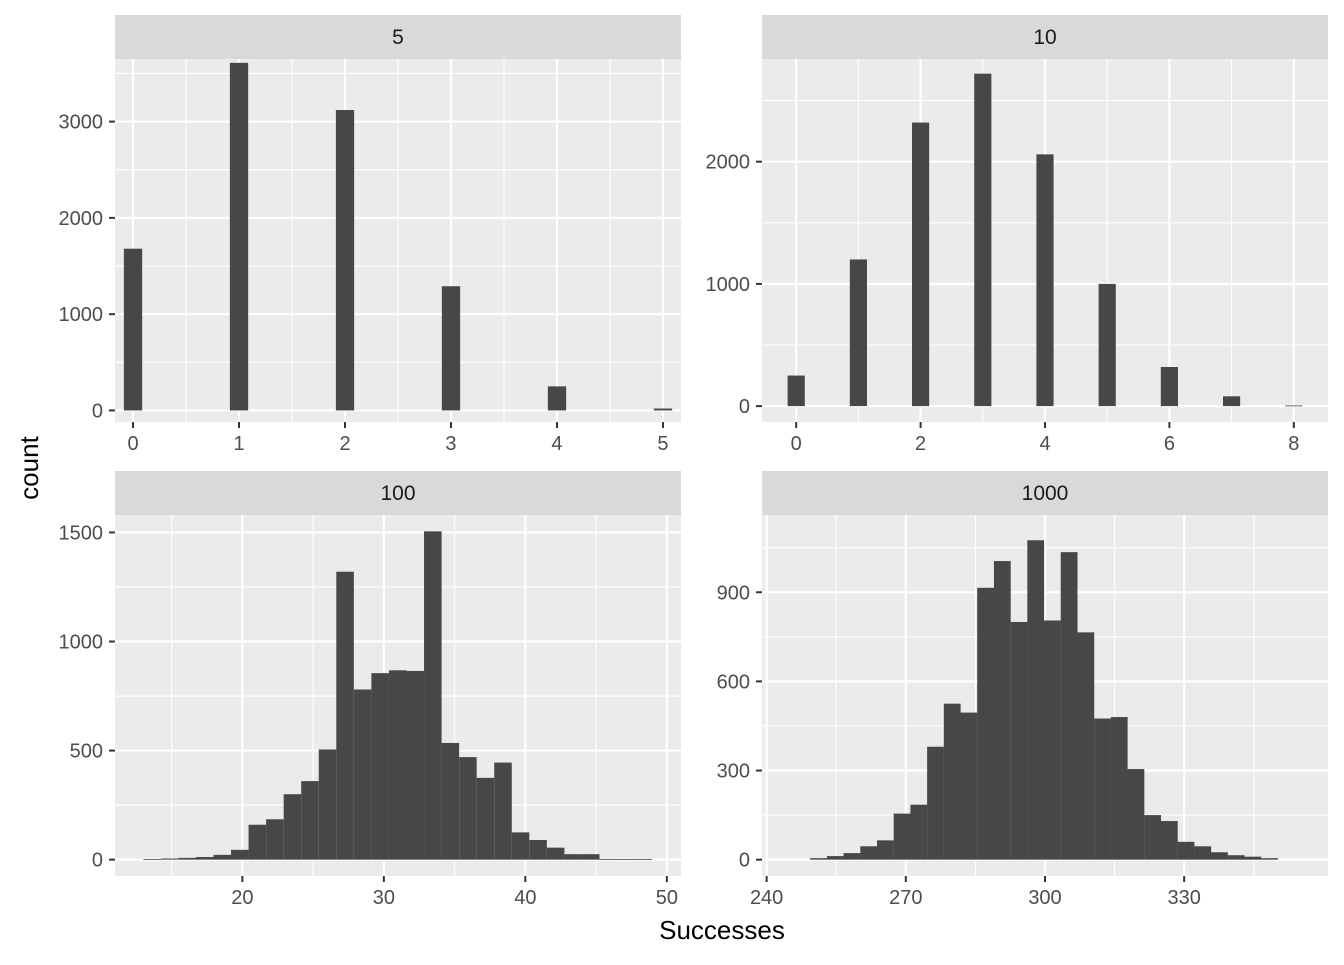 Image resolution: width=1344 pixels, height=965 pixels. I want to click on x-tick-label: 300, so click(1044, 898).